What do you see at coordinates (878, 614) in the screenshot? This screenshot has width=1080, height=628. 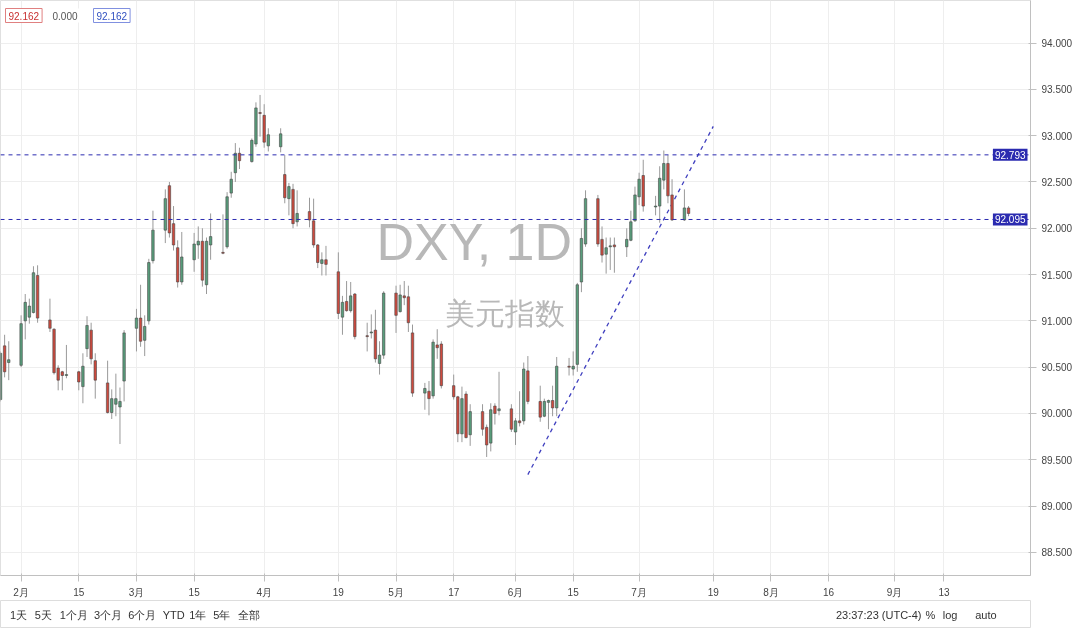 I see `text: 23:37:23 (UTC-4)` at bounding box center [878, 614].